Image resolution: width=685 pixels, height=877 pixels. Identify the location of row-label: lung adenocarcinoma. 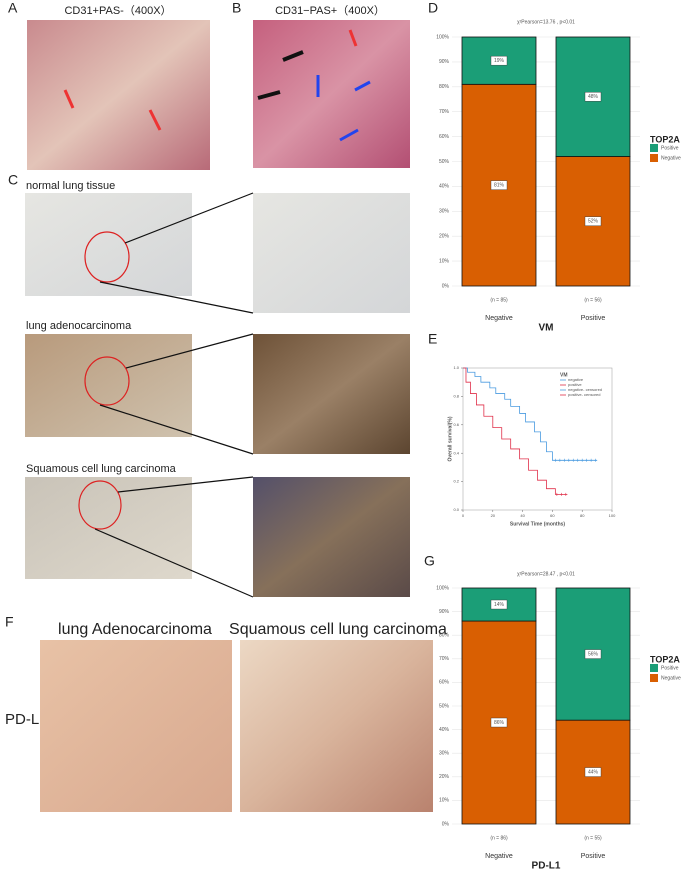
(79, 326).